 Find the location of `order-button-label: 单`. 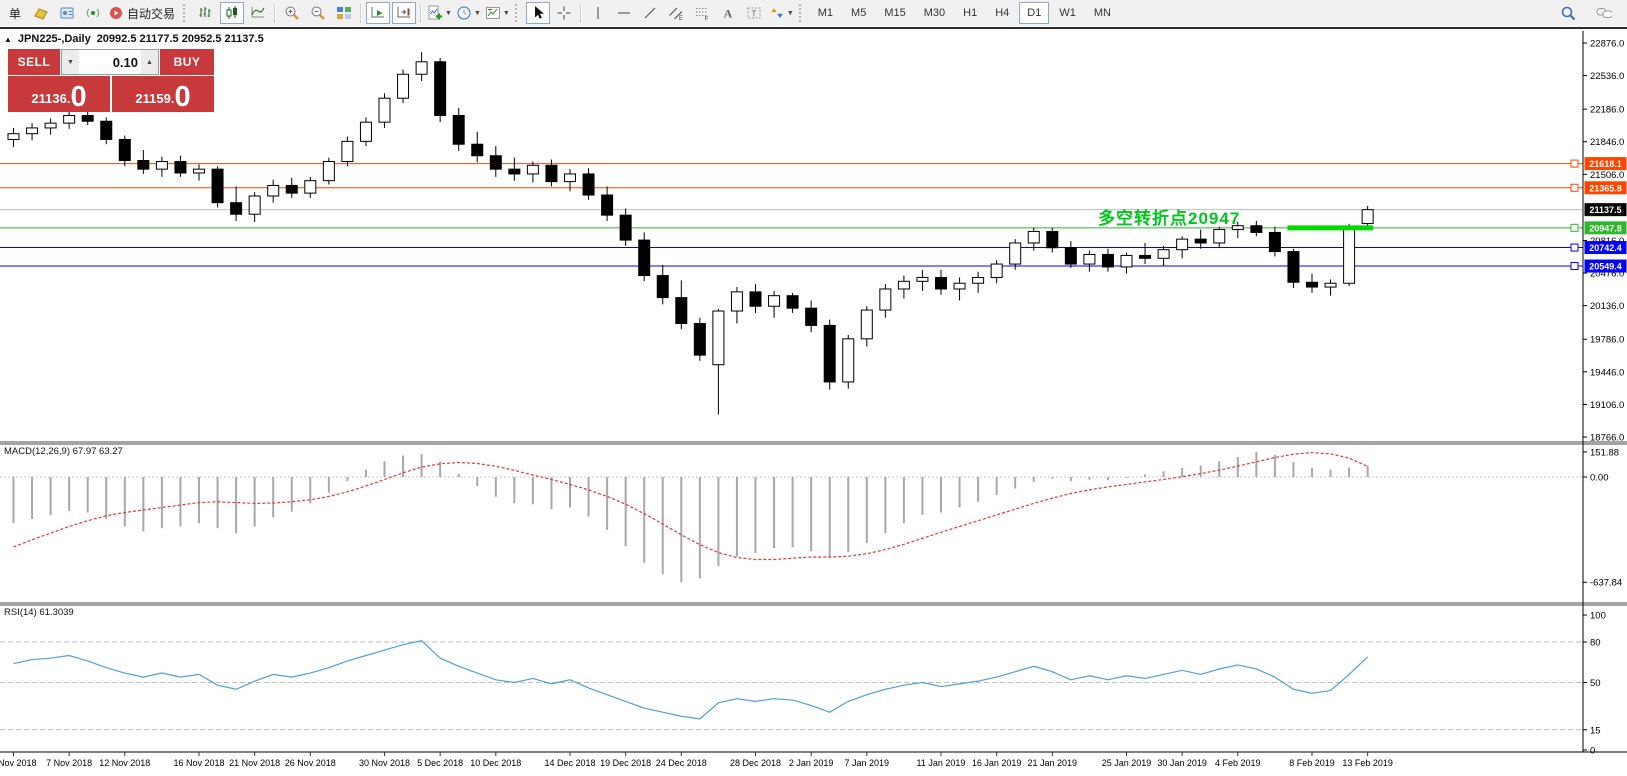

order-button-label: 单 is located at coordinates (14, 13).